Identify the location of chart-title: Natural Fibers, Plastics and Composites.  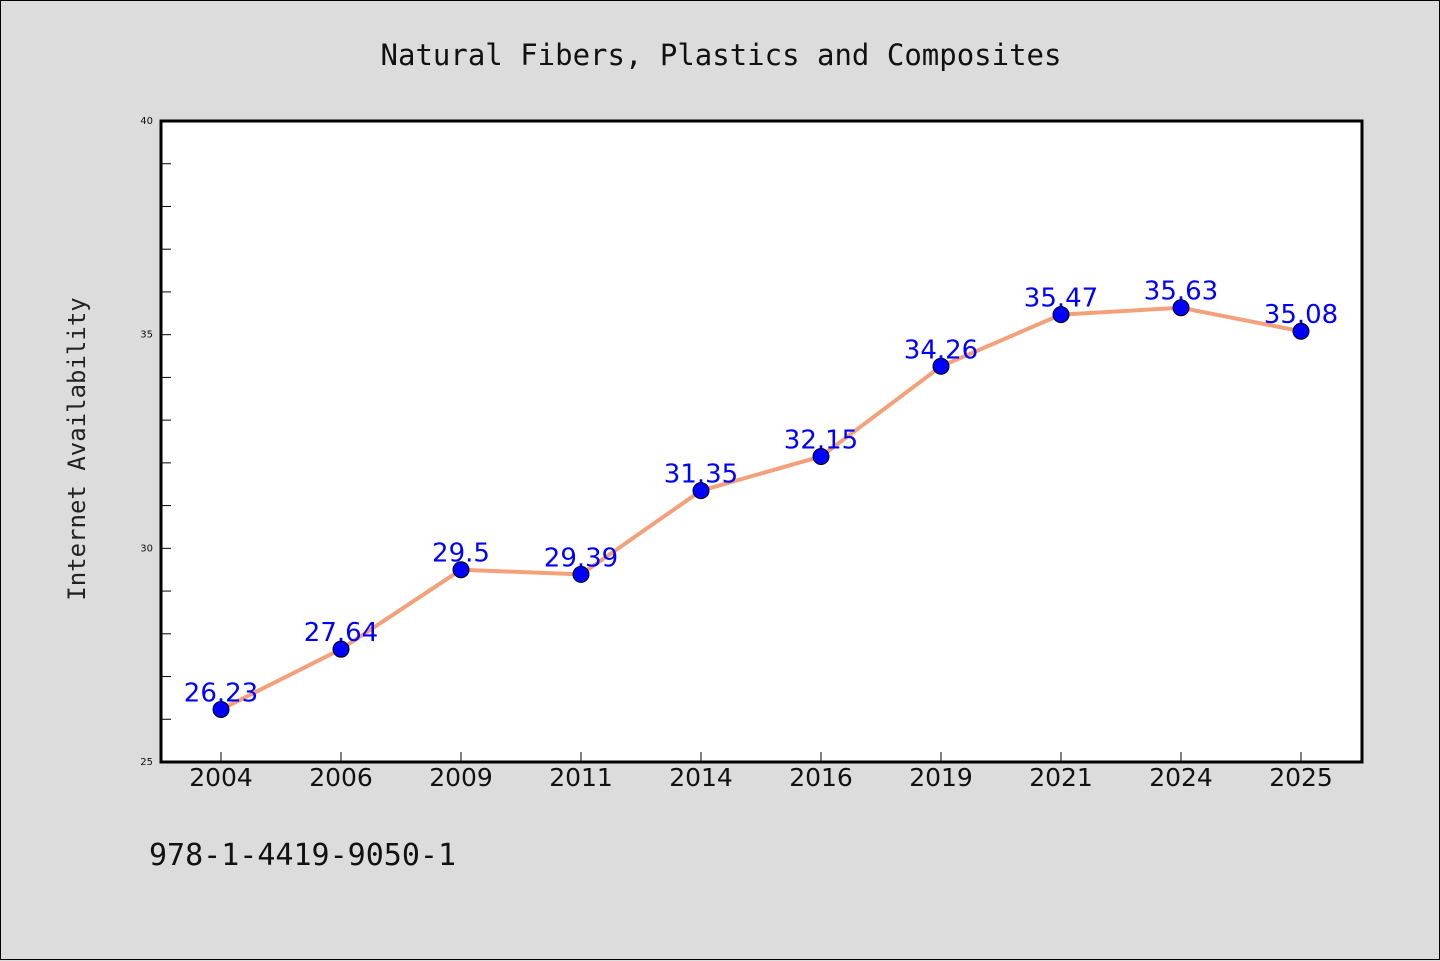
(721, 55).